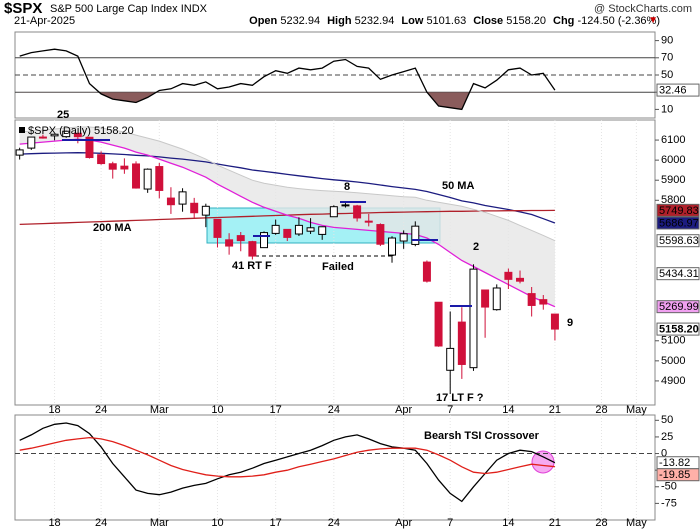 The height and width of the screenshot is (530, 700). What do you see at coordinates (450, 410) in the screenshot?
I see `x-tick-label: 7` at bounding box center [450, 410].